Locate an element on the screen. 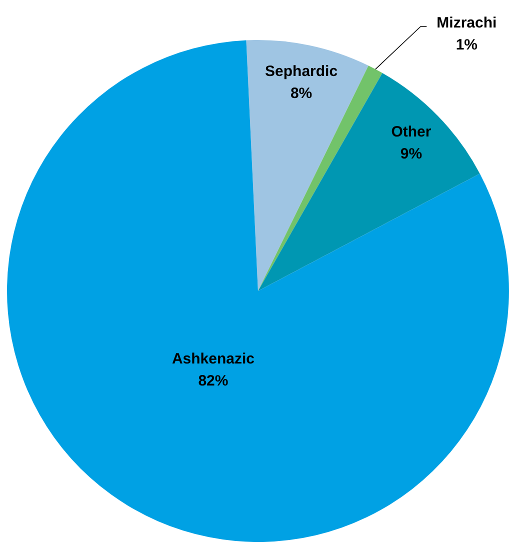  data-label: 82% is located at coordinates (213, 381).